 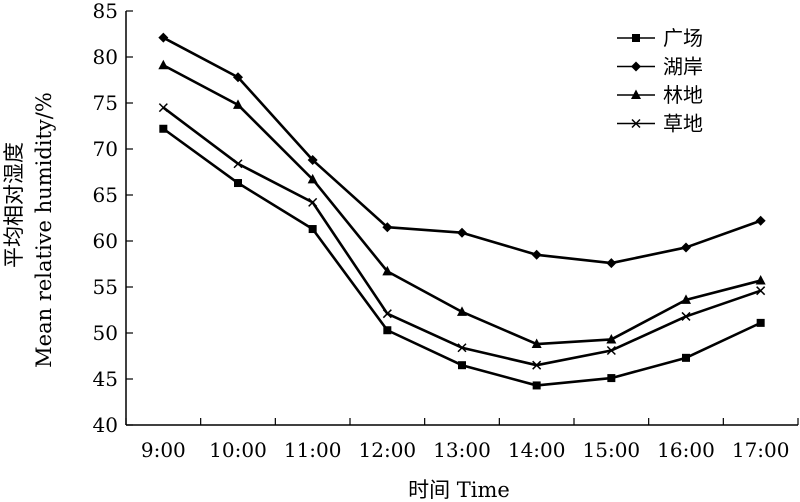 I want to click on legend-item: 广场, so click(x=660, y=38).